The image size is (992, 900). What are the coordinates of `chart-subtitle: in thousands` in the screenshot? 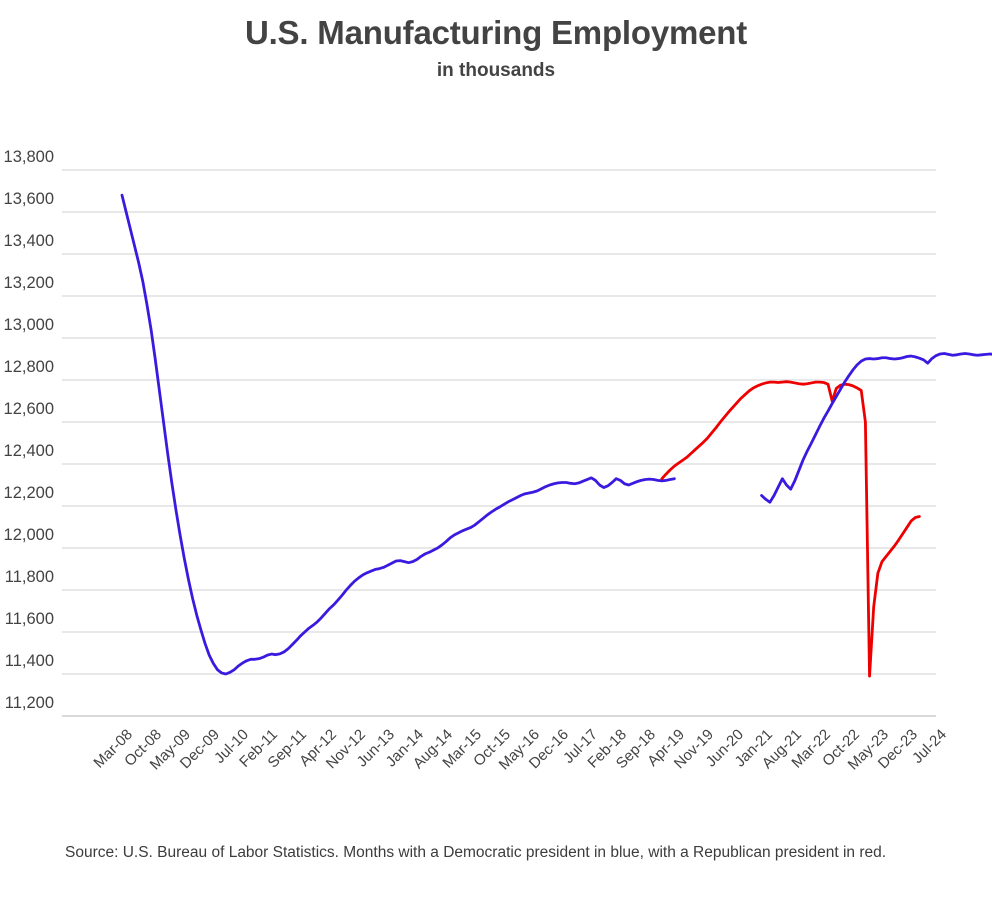 It's located at (496, 70).